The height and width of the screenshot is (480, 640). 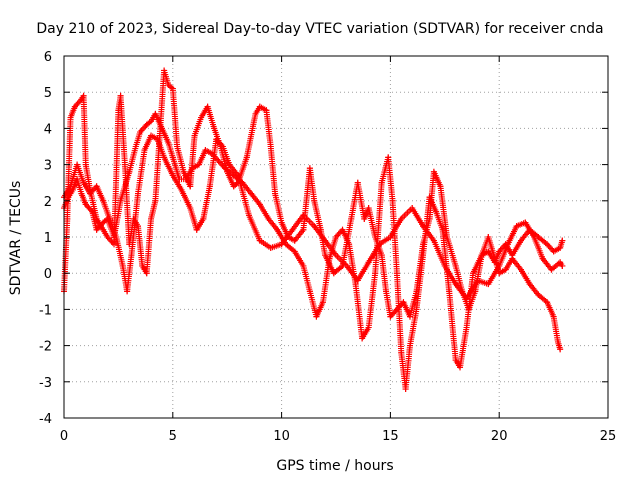 I want to click on y-tick-label: 6, so click(x=48, y=57).